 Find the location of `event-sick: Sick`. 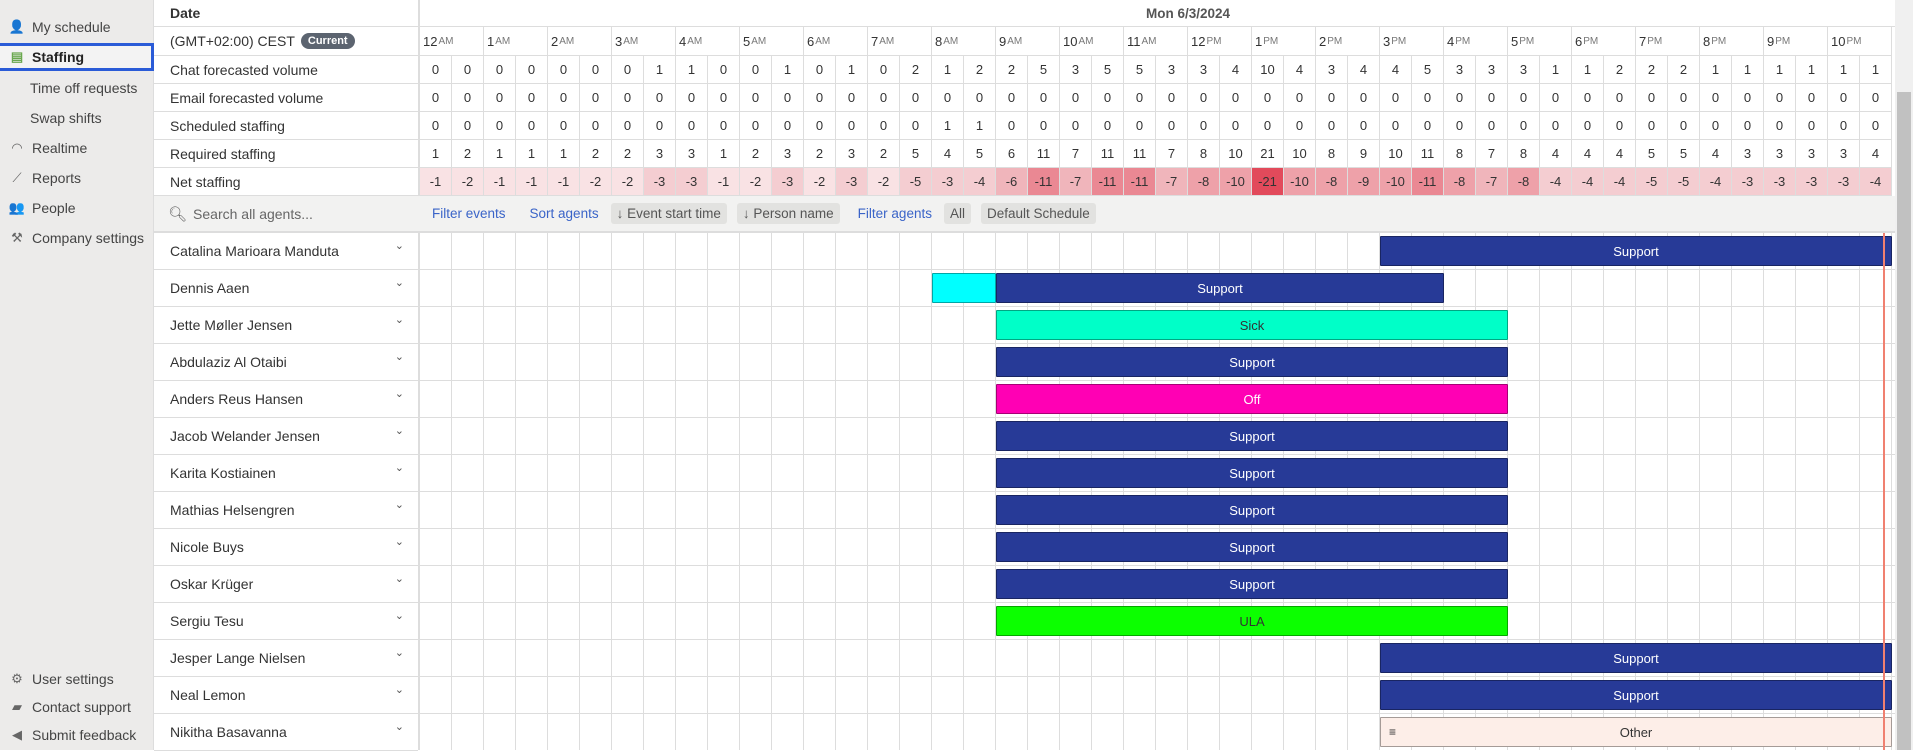

event-sick: Sick is located at coordinates (1252, 325).